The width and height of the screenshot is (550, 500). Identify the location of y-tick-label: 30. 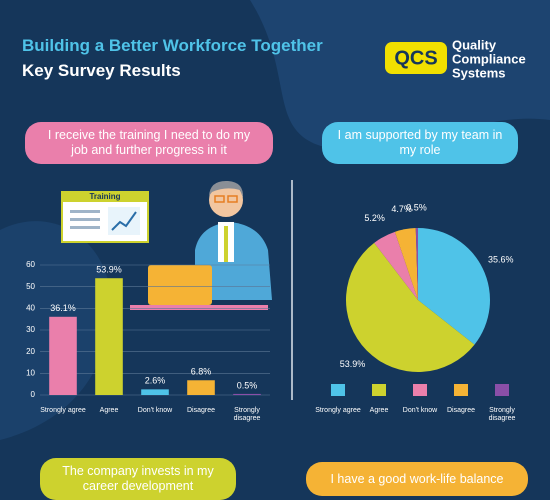
(30, 329).